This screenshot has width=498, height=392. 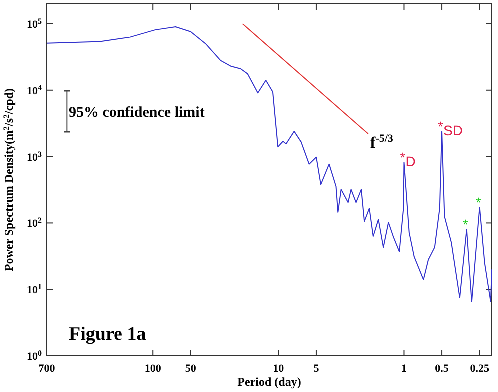 What do you see at coordinates (34, 289) in the screenshot?
I see `y-tick-label: 10$^{1}$` at bounding box center [34, 289].